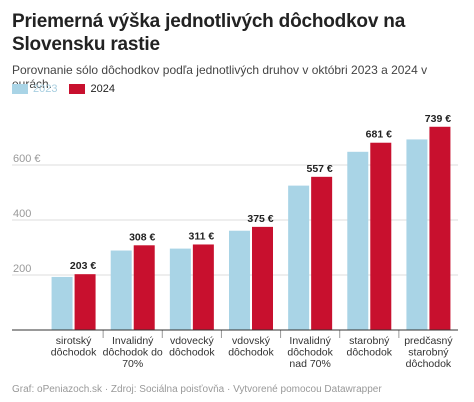 The image size is (474, 402). Describe the element at coordinates (260, 219) in the screenshot. I see `data-label-2024: 375 €` at that location.